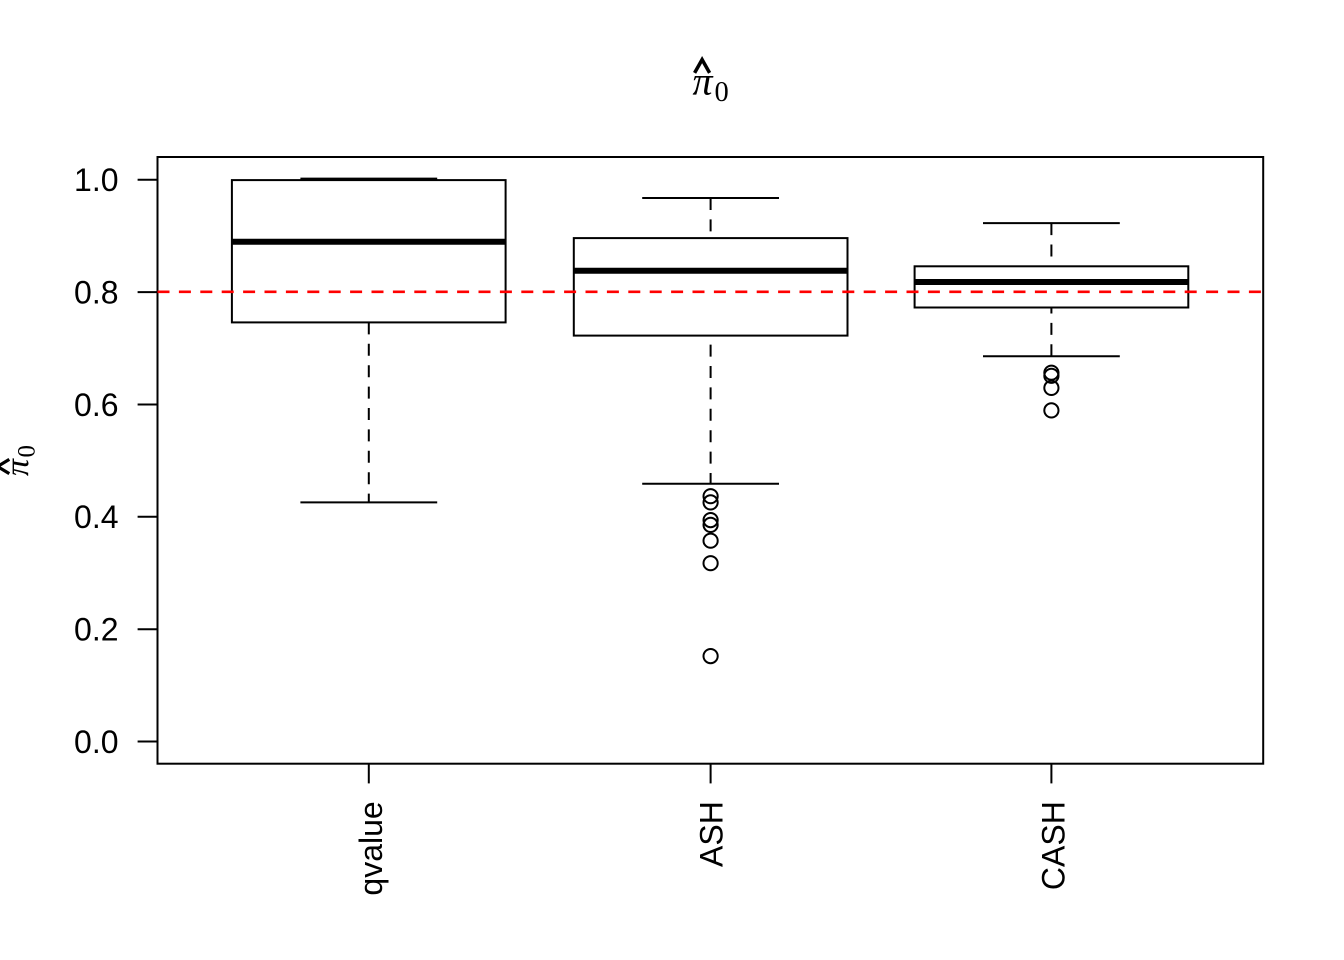 The width and height of the screenshot is (1344, 960). What do you see at coordinates (96, 405) in the screenshot?
I see `svg-text: 0.6` at bounding box center [96, 405].